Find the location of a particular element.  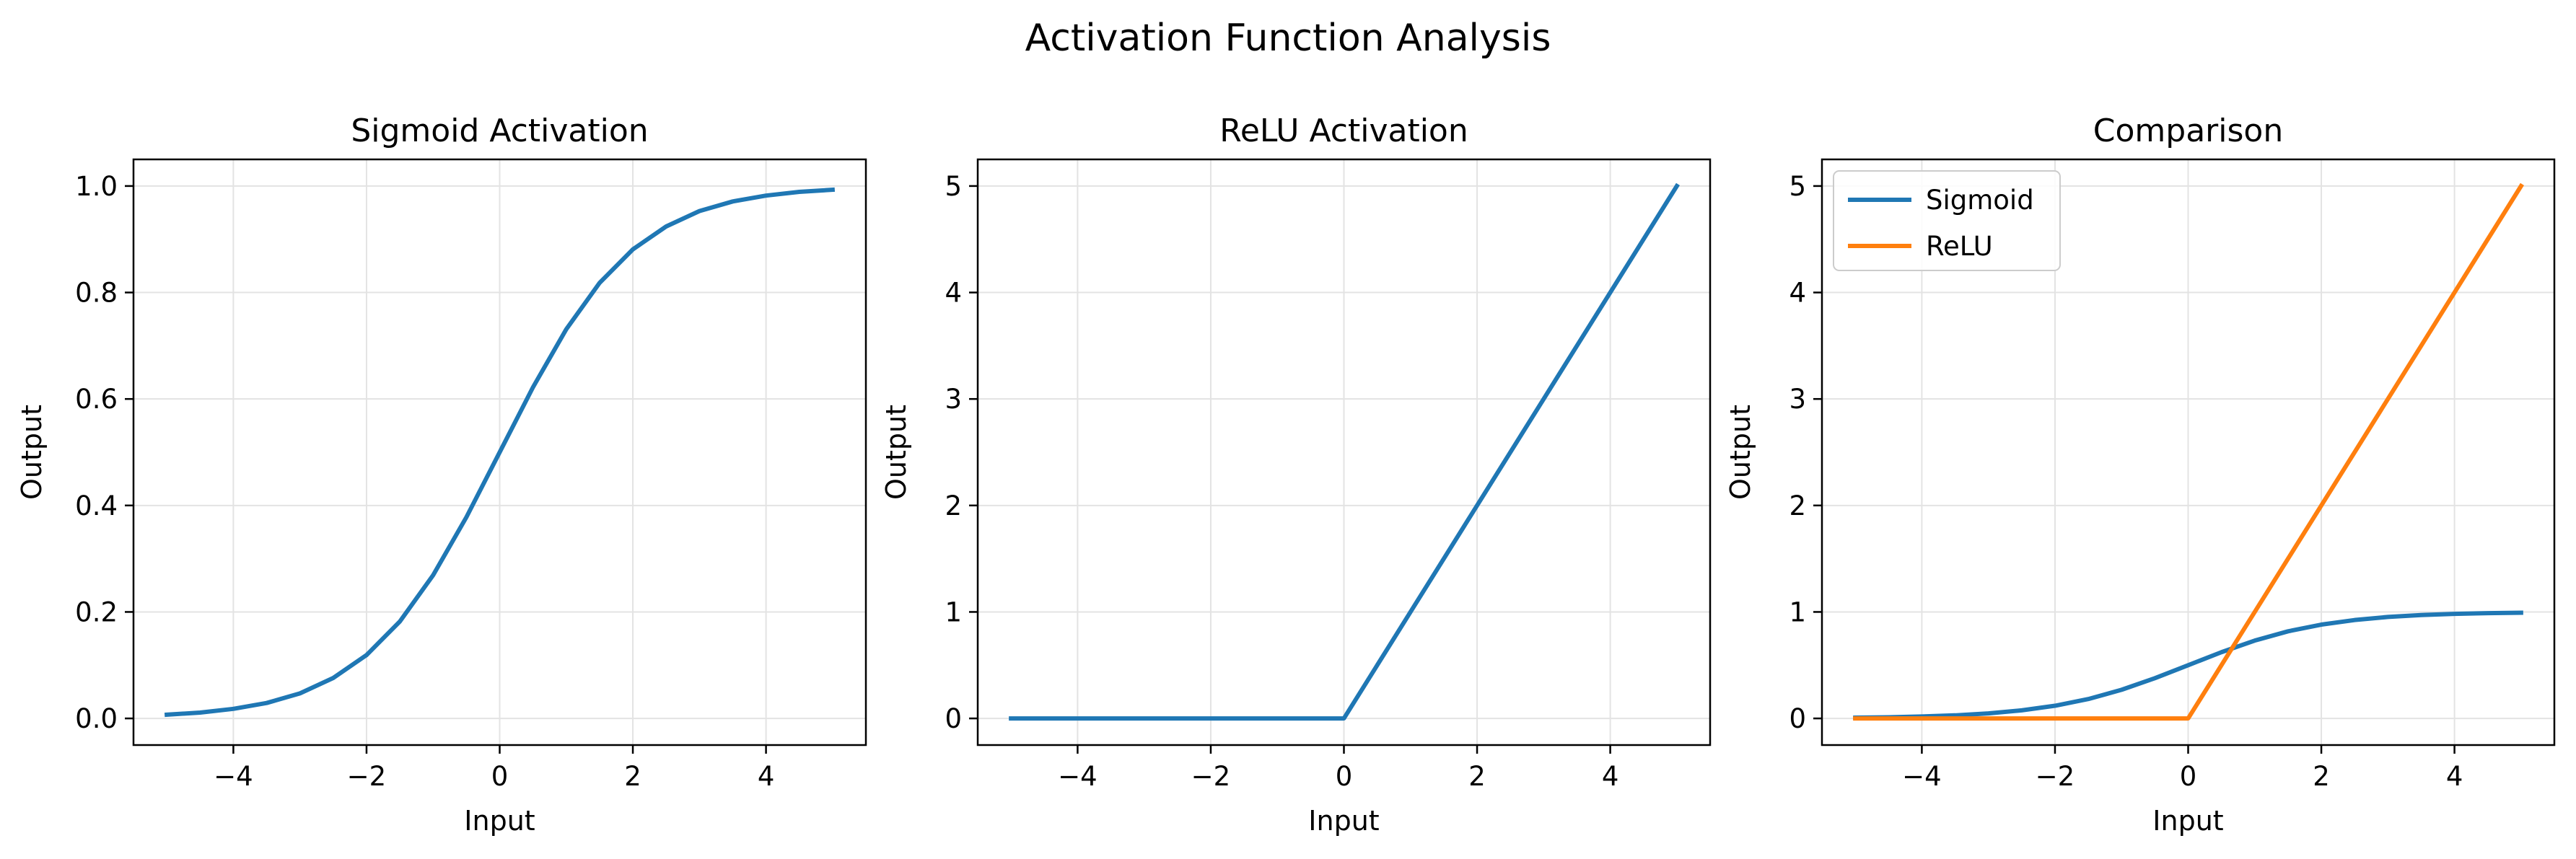

y-tick-label: 0.4 is located at coordinates (97, 505).